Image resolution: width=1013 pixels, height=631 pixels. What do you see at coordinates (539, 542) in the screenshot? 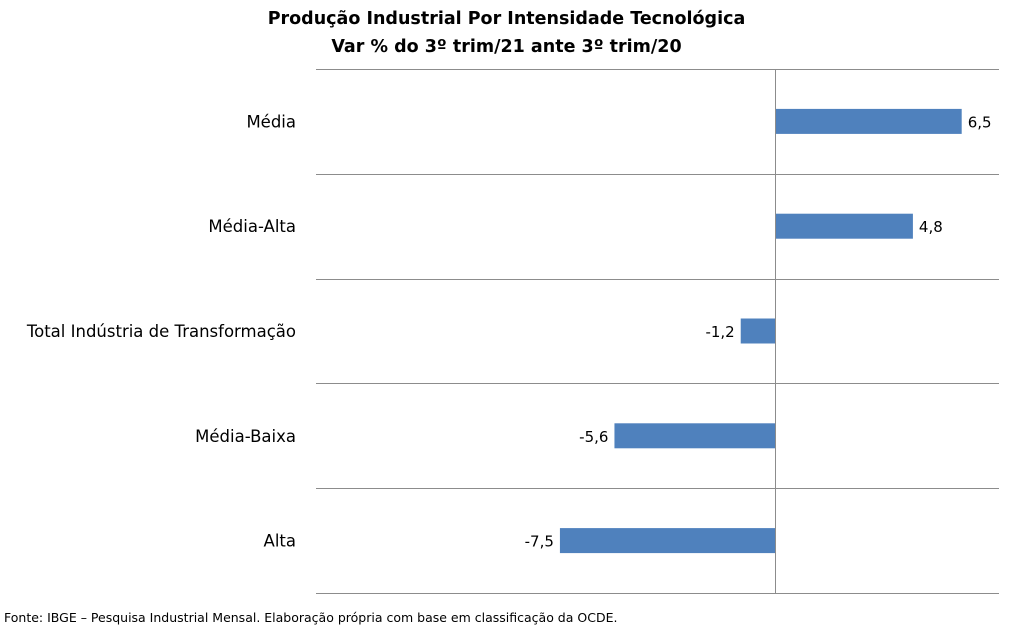
I see `value-label: -7,5` at bounding box center [539, 542].